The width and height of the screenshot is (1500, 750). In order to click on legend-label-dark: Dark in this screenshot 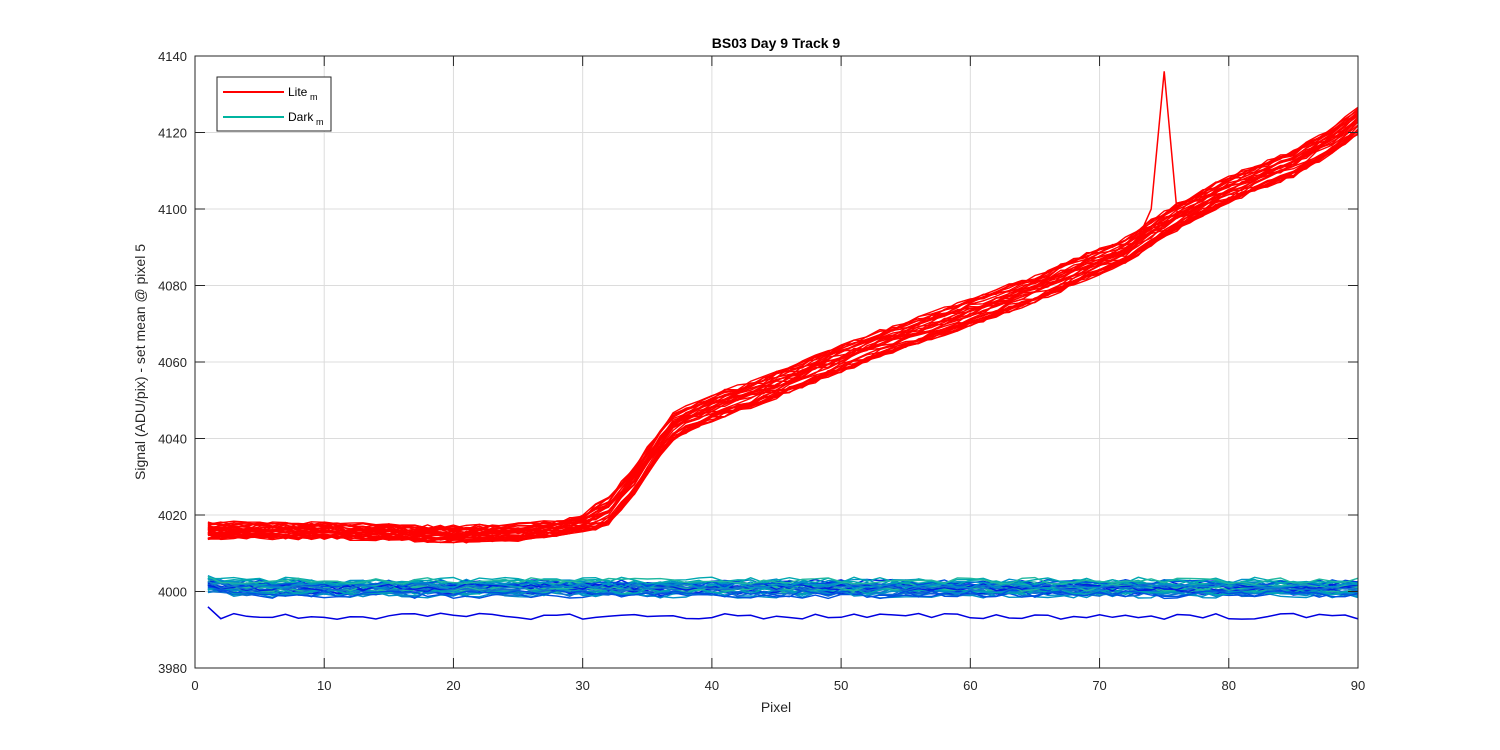, I will do `click(301, 117)`.